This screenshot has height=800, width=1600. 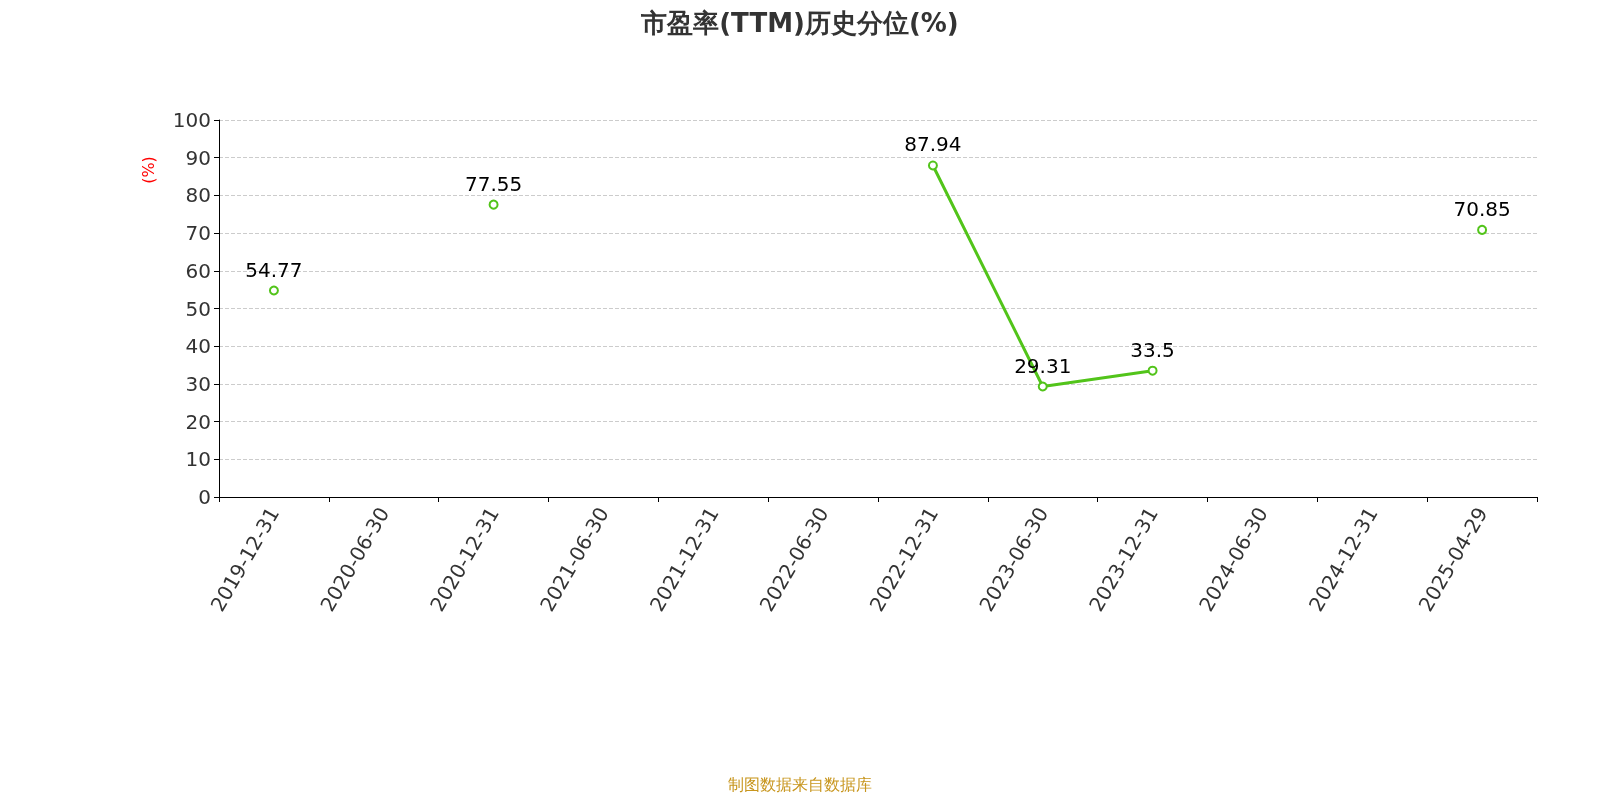 I want to click on y-tick-label: 10, so click(x=198, y=459).